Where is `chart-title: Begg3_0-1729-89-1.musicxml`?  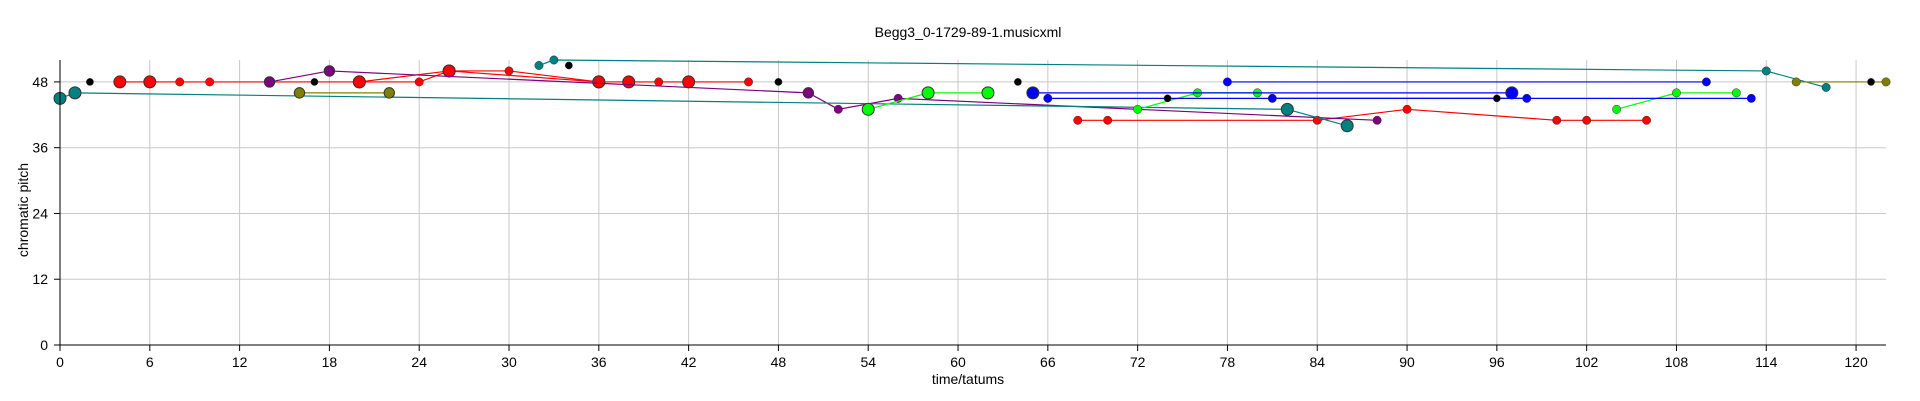
chart-title: Begg3_0-1729-89-1.musicxml is located at coordinates (968, 32).